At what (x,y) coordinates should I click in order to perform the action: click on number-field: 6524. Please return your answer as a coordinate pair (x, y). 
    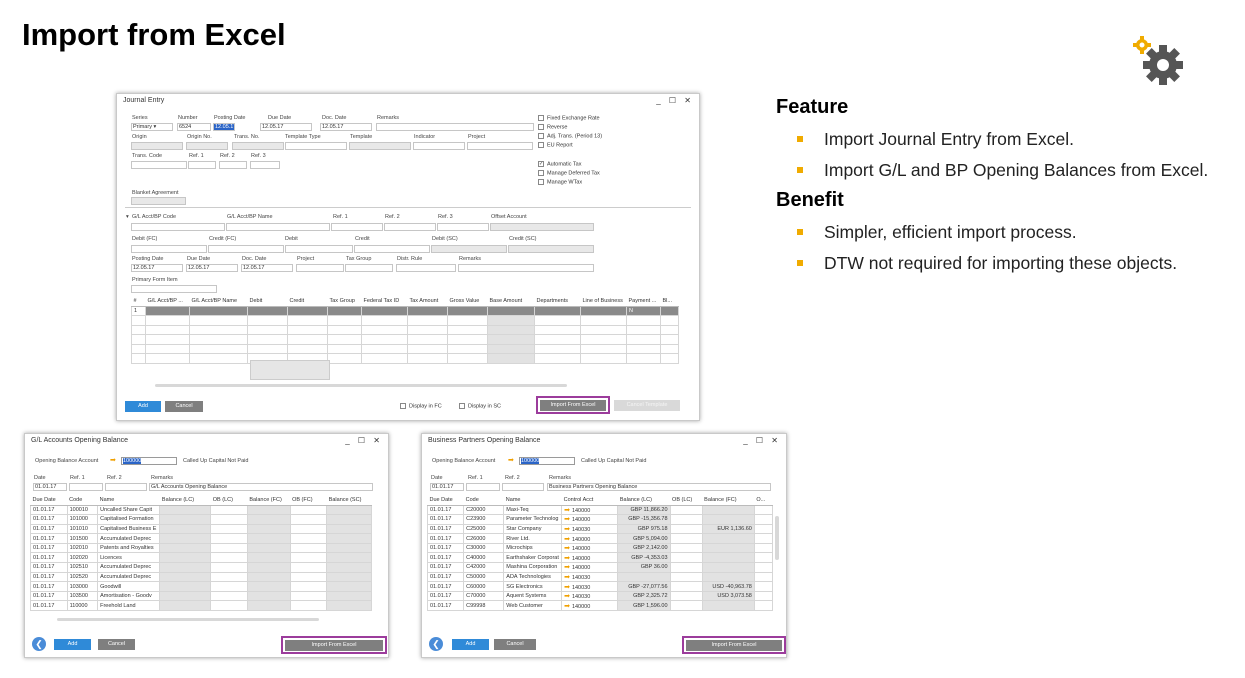
    Looking at the image, I should click on (194, 127).